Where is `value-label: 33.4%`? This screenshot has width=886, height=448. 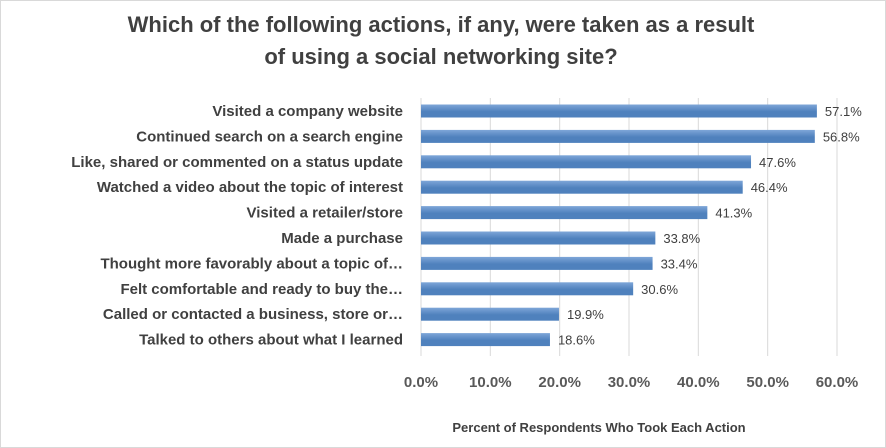
value-label: 33.4% is located at coordinates (679, 263).